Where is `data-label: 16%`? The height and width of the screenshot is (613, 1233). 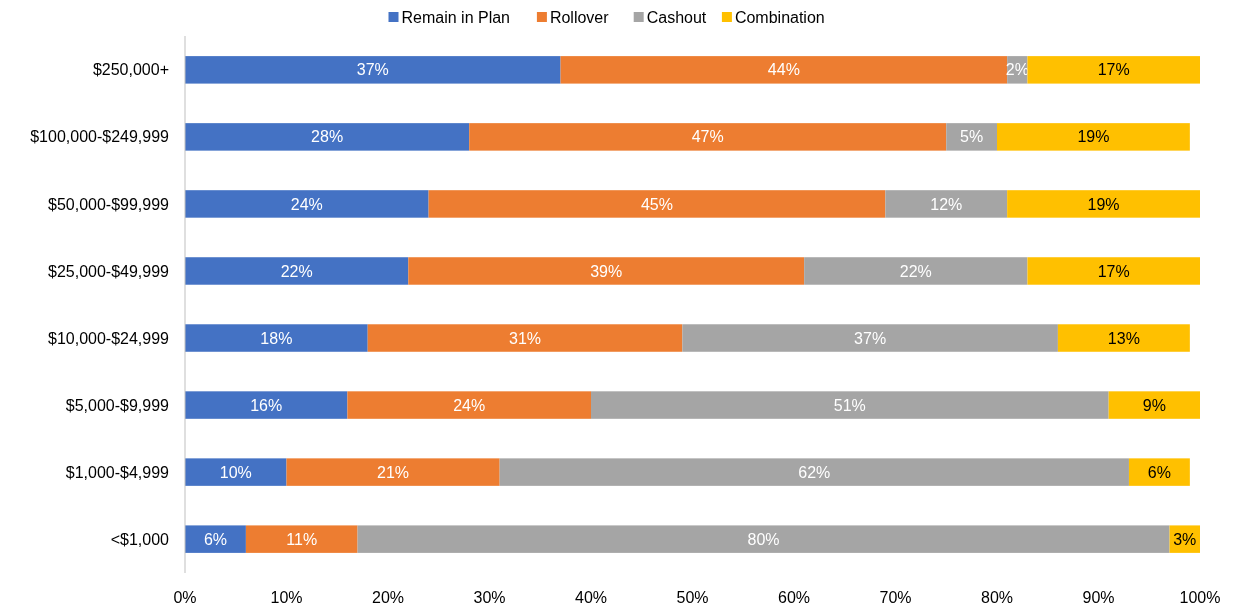 data-label: 16% is located at coordinates (266, 405).